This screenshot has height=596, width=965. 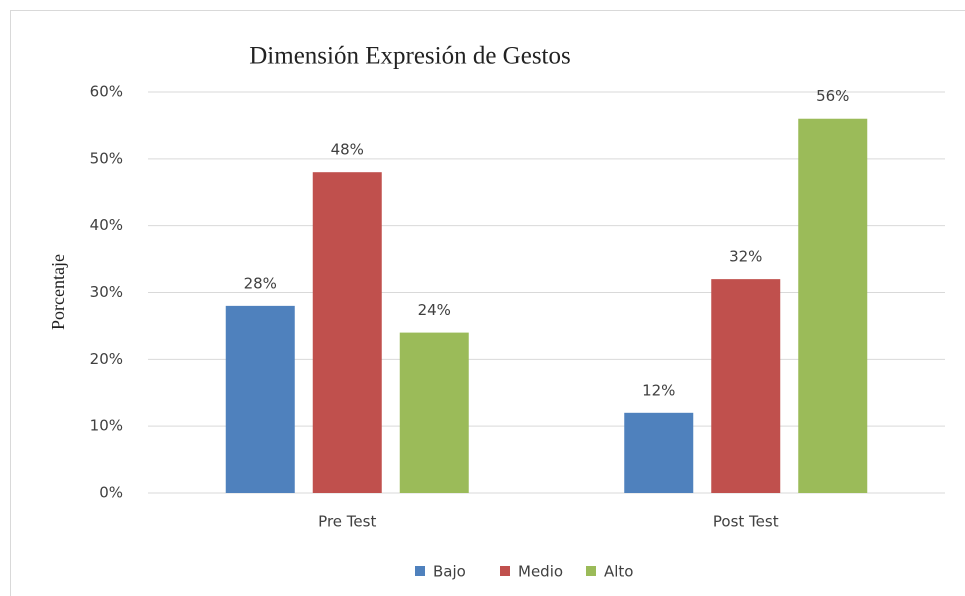 What do you see at coordinates (746, 522) in the screenshot?
I see `x-tick-label: Post Test` at bounding box center [746, 522].